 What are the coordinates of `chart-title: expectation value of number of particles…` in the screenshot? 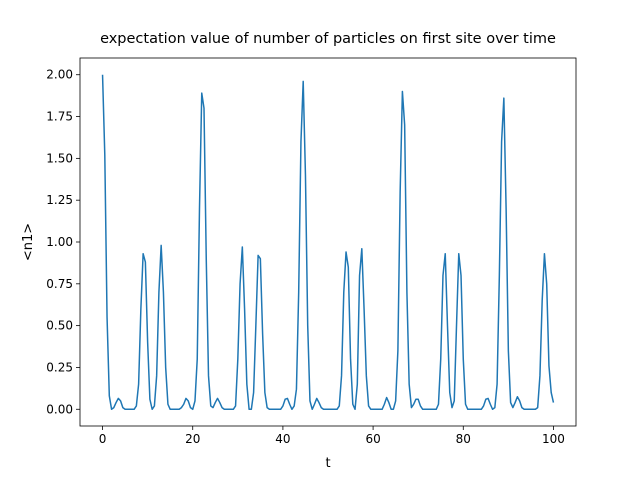 It's located at (328, 39).